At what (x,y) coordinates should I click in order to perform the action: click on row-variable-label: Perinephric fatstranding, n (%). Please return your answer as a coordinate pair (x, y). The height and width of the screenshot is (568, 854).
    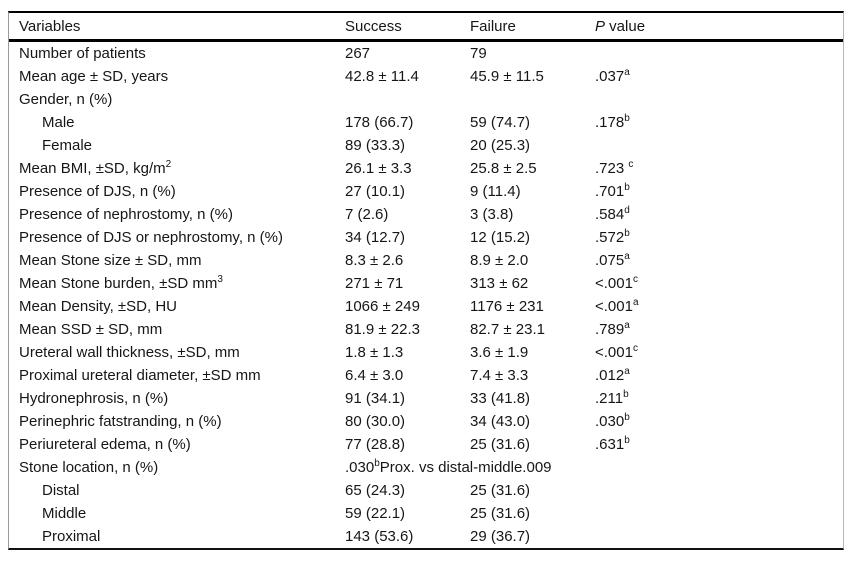
    Looking at the image, I should click on (177, 421).